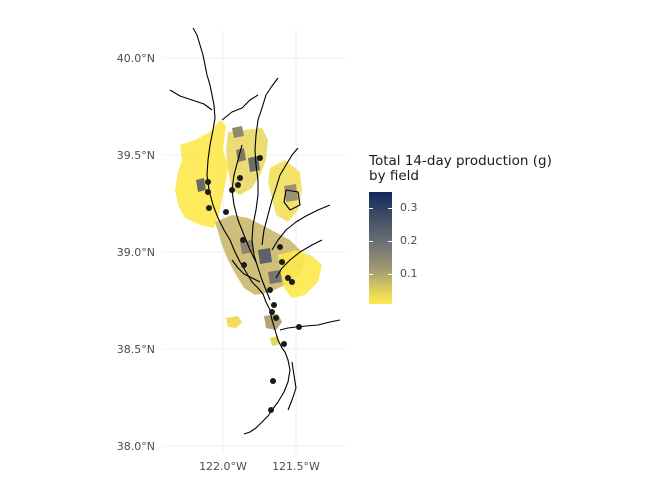  I want to click on legend-body: 0.3 0.2 0.1, so click(469, 248).